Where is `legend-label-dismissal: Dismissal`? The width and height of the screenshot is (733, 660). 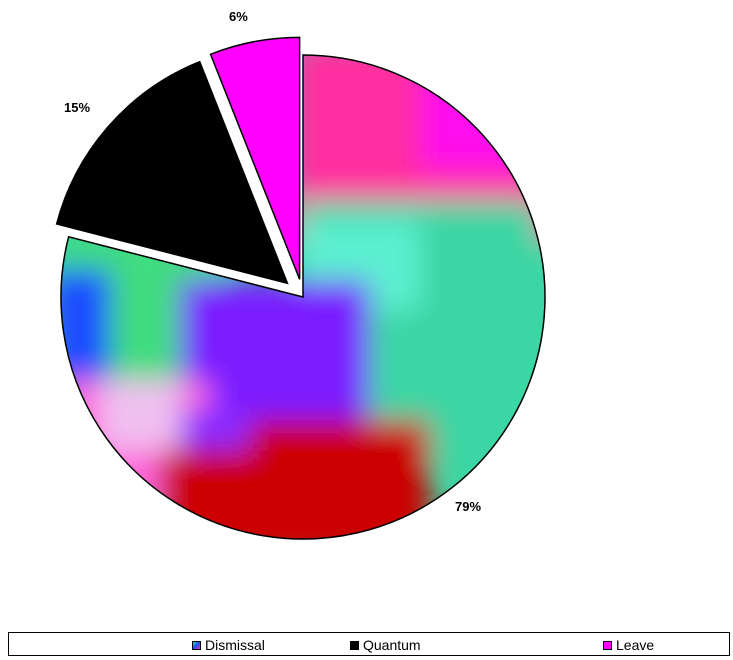 legend-label-dismissal: Dismissal is located at coordinates (235, 645).